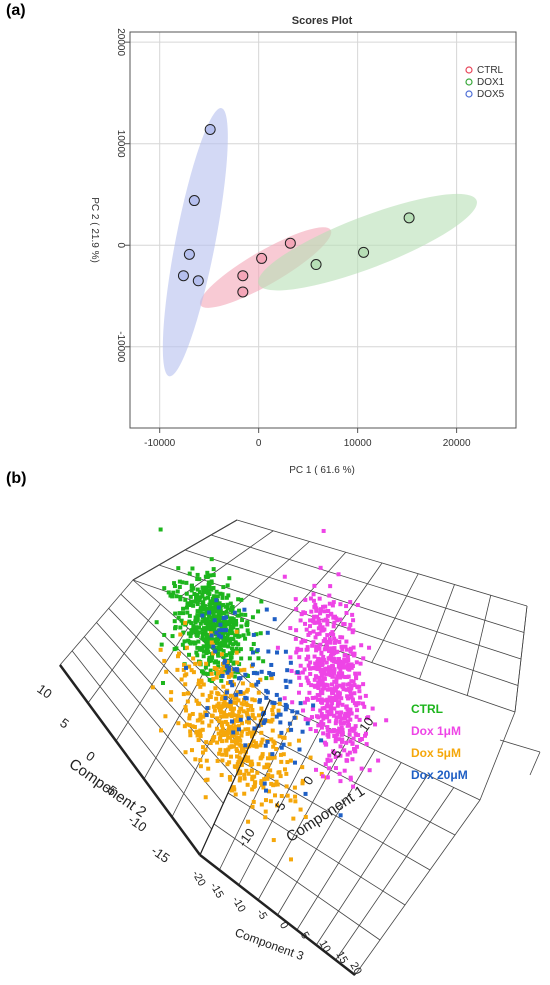 This screenshot has width=550, height=985. I want to click on point-dox5, so click(189, 254).